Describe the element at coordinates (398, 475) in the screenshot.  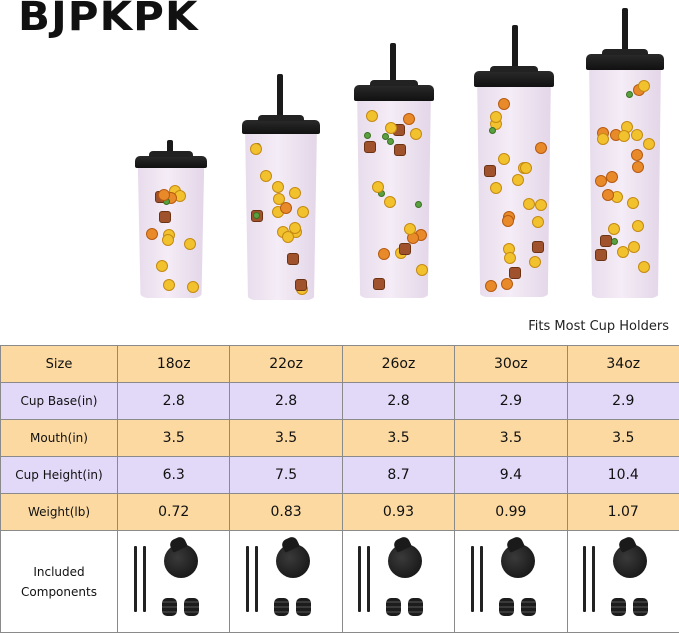
I see `value-cell: 8.7` at that location.